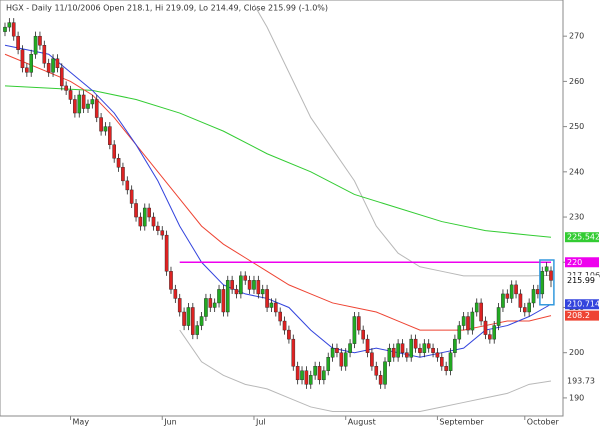  Describe the element at coordinates (543, 422) in the screenshot. I see `x-tick-label: October` at that location.